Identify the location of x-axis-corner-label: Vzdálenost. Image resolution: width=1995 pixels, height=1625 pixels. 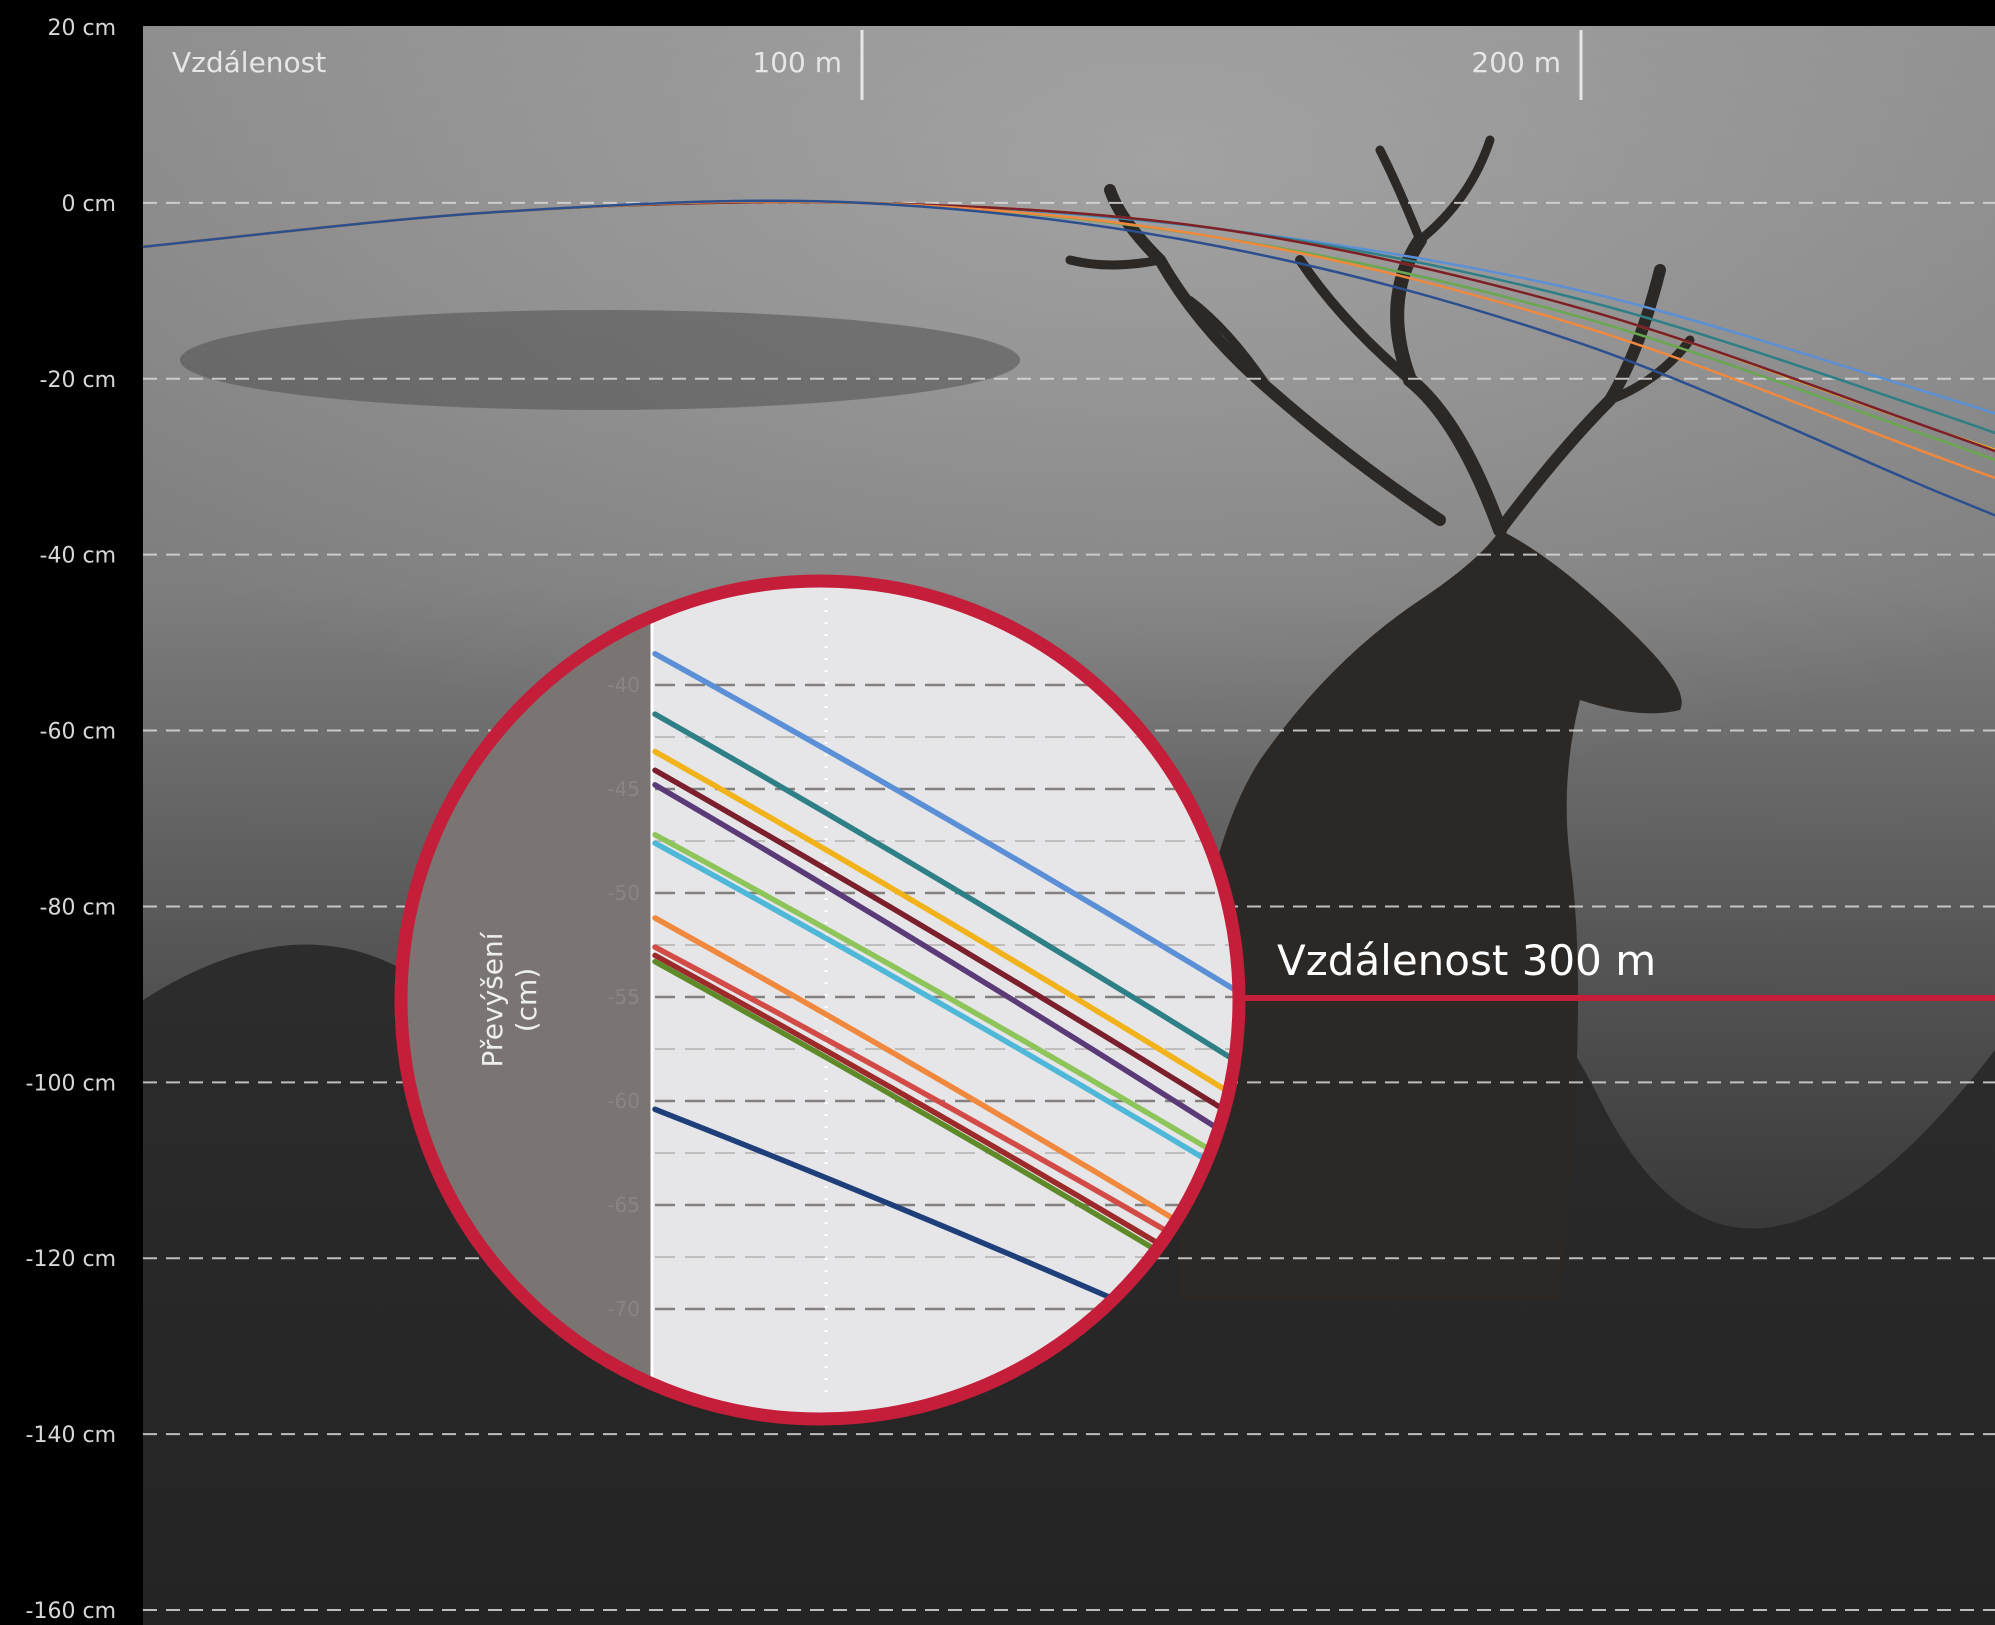
(249, 62).